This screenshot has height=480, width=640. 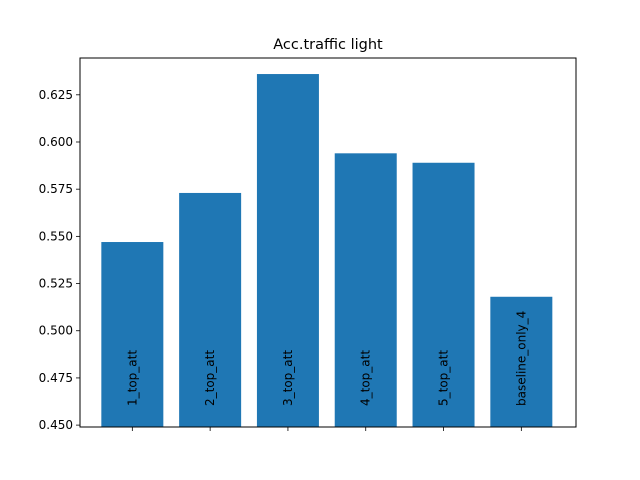 I want to click on bar-4_top_att, so click(x=365, y=290).